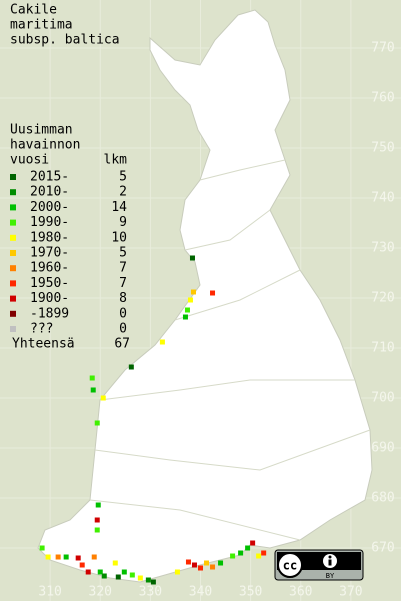 The height and width of the screenshot is (601, 401). What do you see at coordinates (45, 145) in the screenshot?
I see `legend-heading: havainnon` at bounding box center [45, 145].